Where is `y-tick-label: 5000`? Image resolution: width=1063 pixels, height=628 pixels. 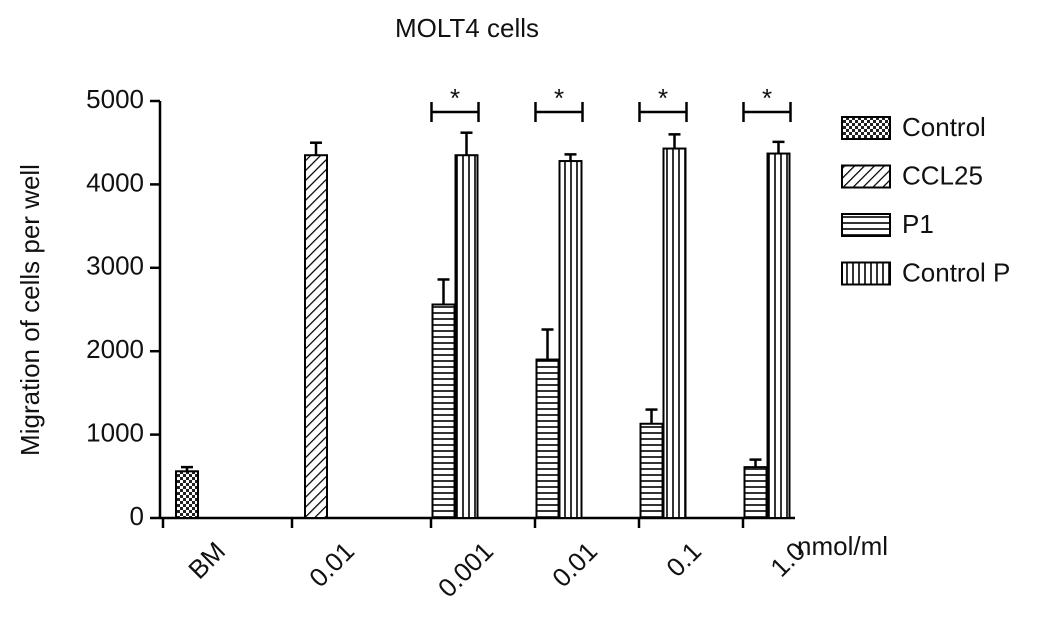 y-tick-label: 5000 is located at coordinates (115, 99).